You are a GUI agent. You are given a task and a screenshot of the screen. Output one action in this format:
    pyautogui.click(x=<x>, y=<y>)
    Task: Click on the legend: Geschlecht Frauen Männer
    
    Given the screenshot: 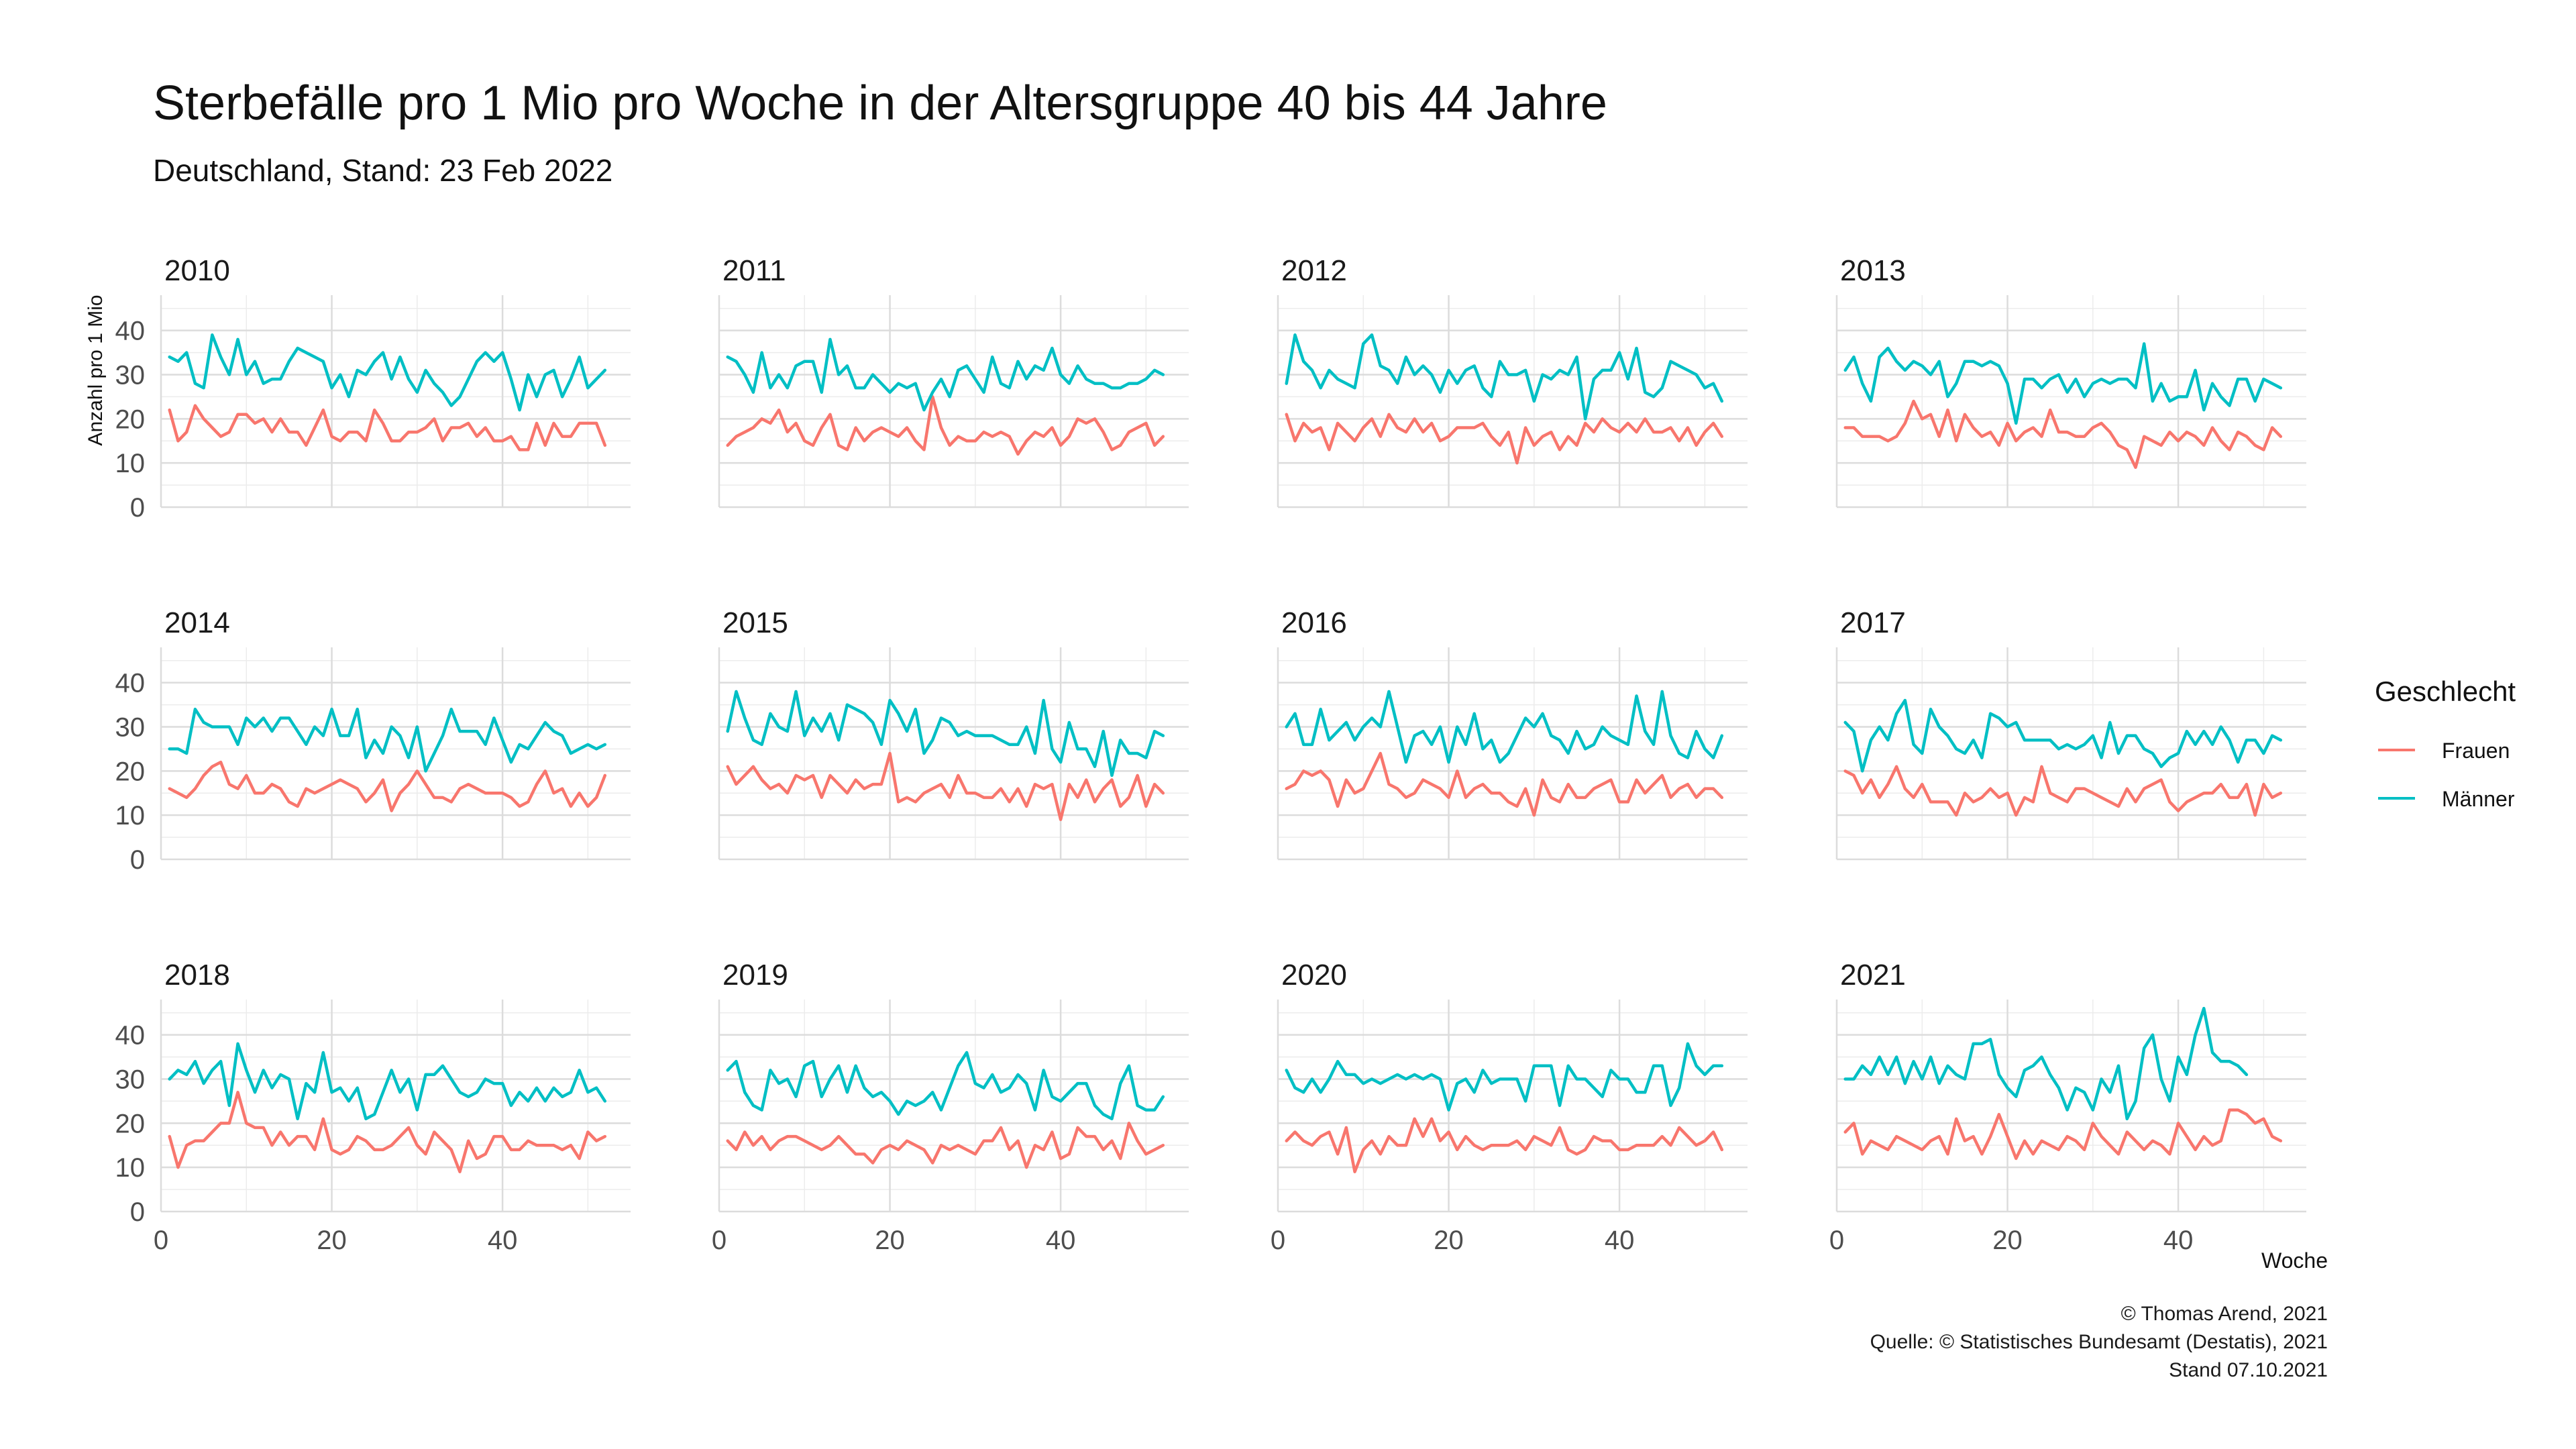 What is the action you would take?
    pyautogui.click(x=2445, y=743)
    